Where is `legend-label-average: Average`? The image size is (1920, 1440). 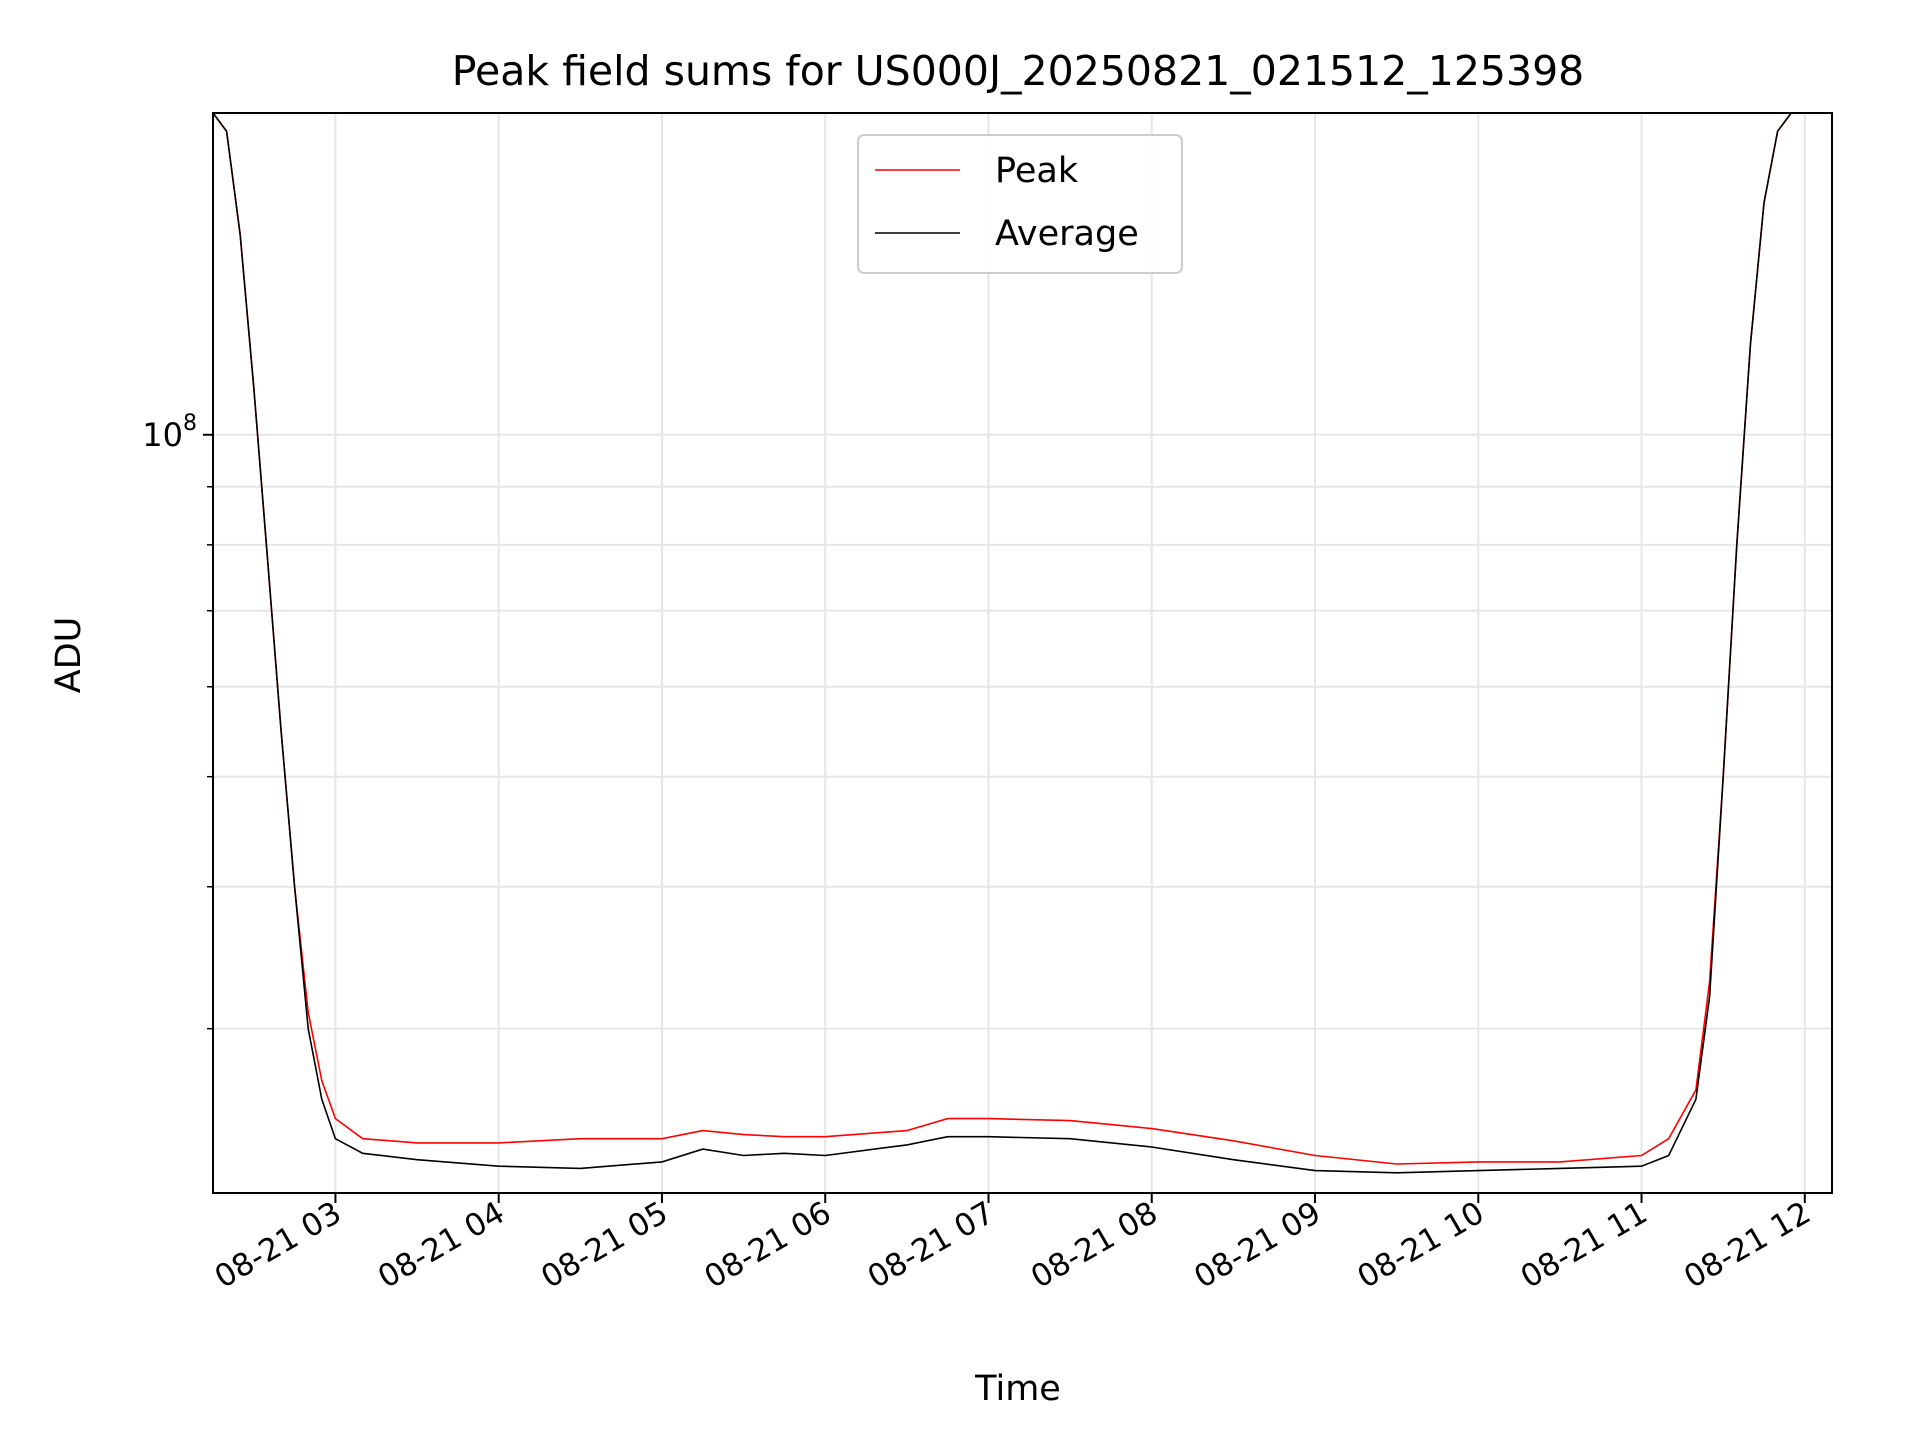 legend-label-average: Average is located at coordinates (1067, 234).